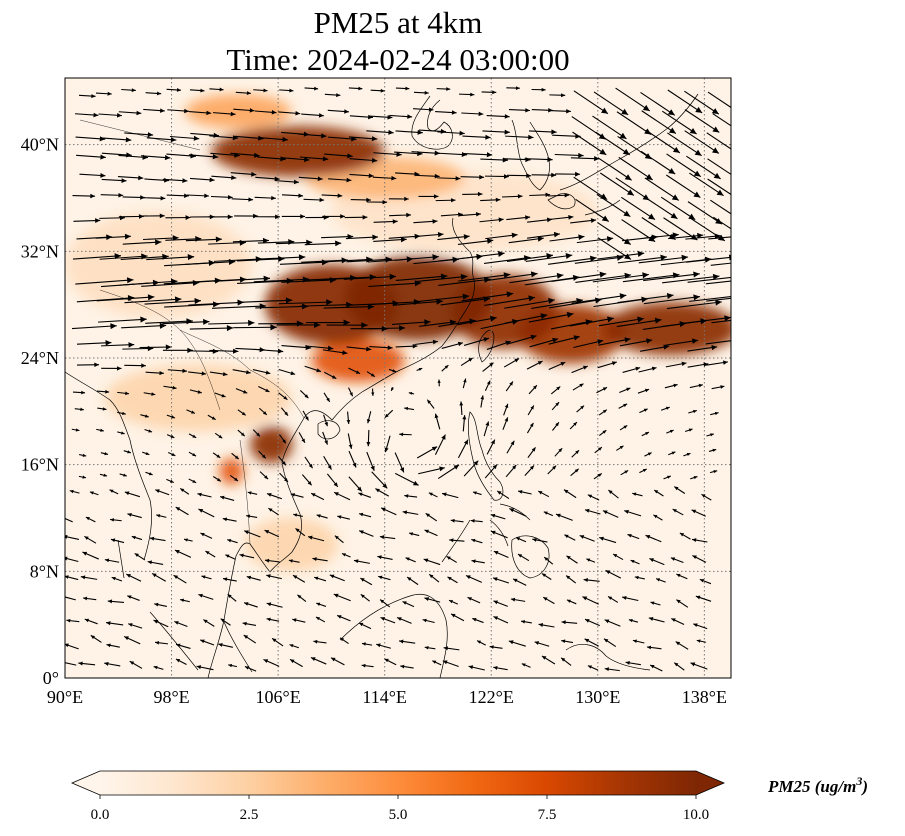 This screenshot has width=905, height=836. What do you see at coordinates (100, 815) in the screenshot?
I see `colorbar-tick-label: 0.0` at bounding box center [100, 815].